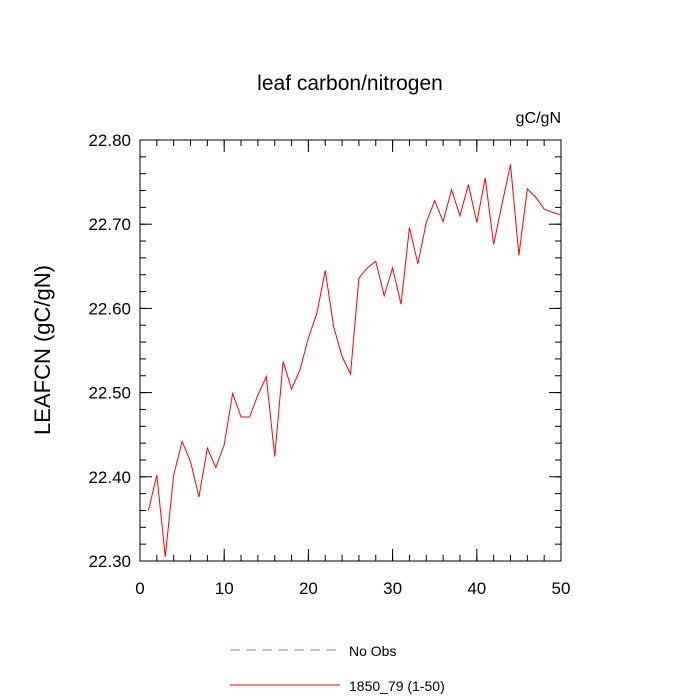 The image size is (700, 700). What do you see at coordinates (337, 668) in the screenshot?
I see `legend: No Obs 1850_79 (1-50)` at bounding box center [337, 668].